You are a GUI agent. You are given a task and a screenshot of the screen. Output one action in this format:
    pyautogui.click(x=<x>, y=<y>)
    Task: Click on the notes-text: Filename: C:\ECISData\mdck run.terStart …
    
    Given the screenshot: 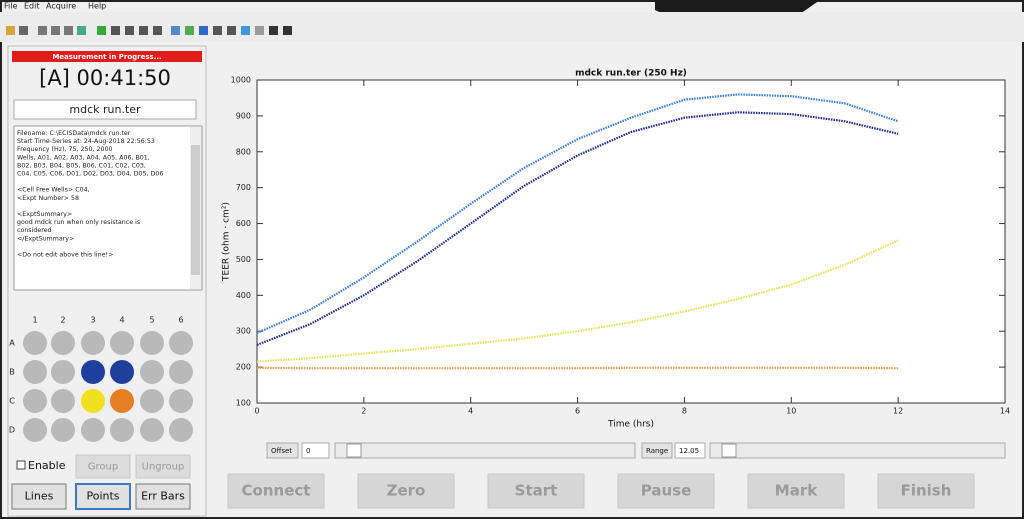 What is the action you would take?
    pyautogui.click(x=90, y=194)
    